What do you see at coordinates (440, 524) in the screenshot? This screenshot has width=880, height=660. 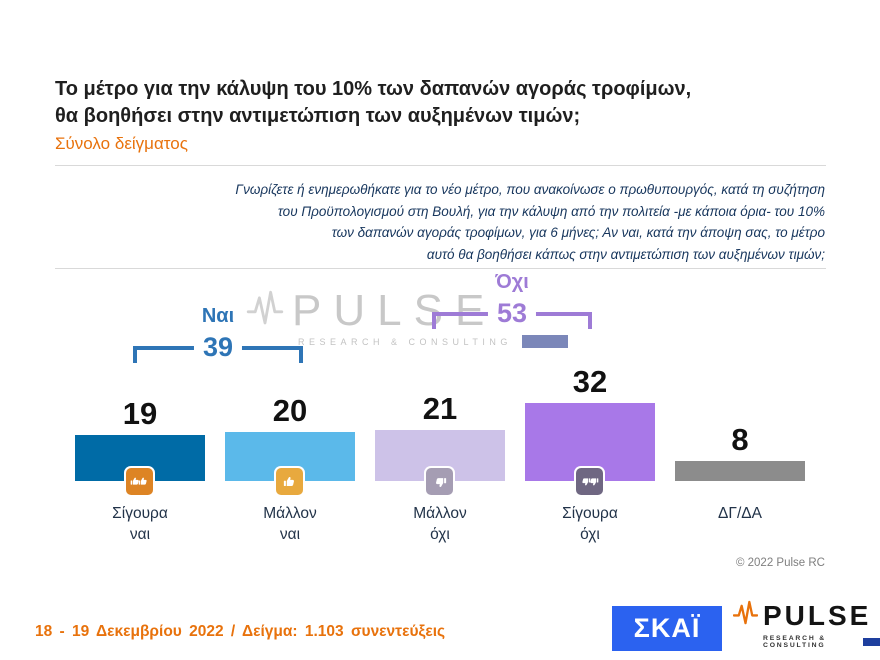 I see `category-label-mallon-ochi: Μάλλον όχι` at bounding box center [440, 524].